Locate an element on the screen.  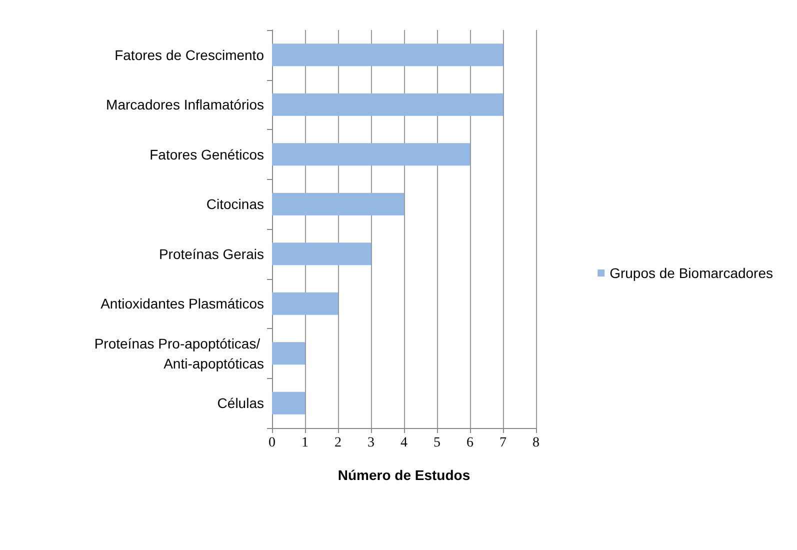
x-axis-title: Número de Estudos is located at coordinates (404, 475).